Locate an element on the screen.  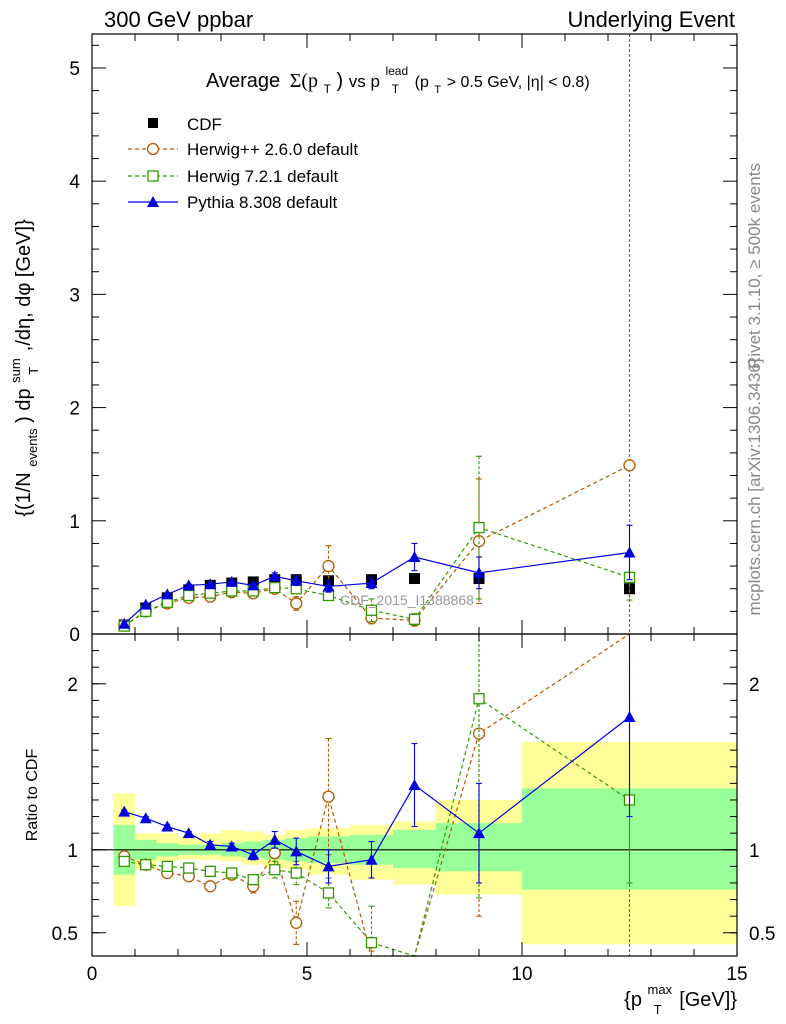
top-line-pythia is located at coordinates (376, 588).